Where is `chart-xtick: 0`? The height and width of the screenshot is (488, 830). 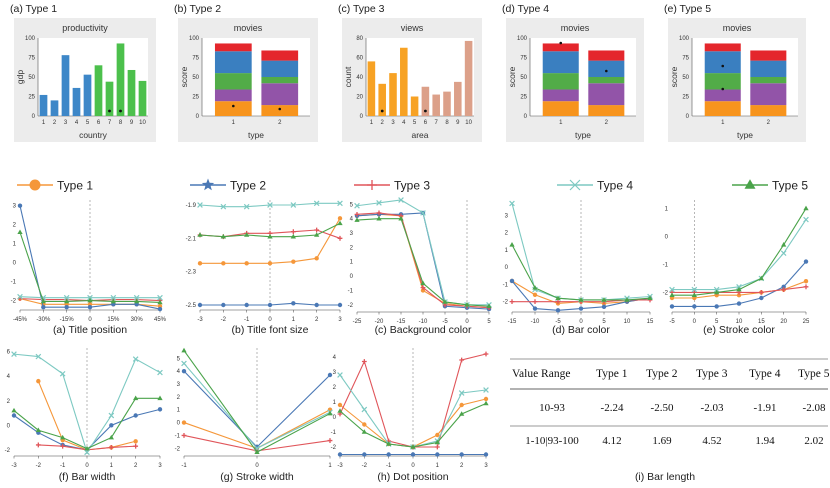
chart-xtick: 0 is located at coordinates (90, 320).